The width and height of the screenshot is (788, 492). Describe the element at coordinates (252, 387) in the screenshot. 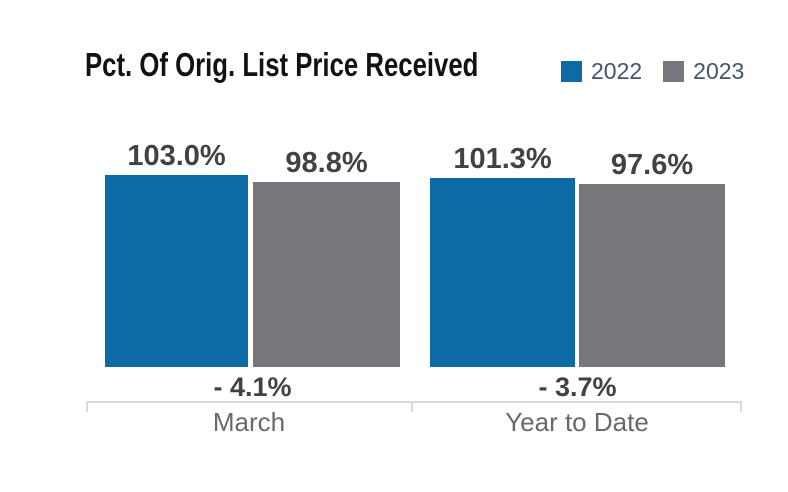

I see `diff-label-march: - 4.1%` at that location.